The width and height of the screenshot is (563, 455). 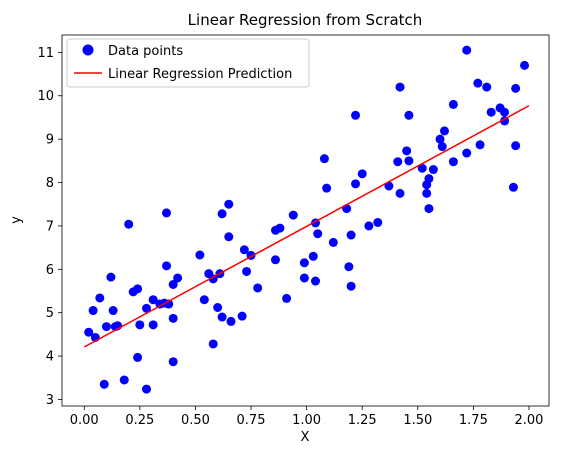 I want to click on x-tick-label: 1.25, so click(x=362, y=420).